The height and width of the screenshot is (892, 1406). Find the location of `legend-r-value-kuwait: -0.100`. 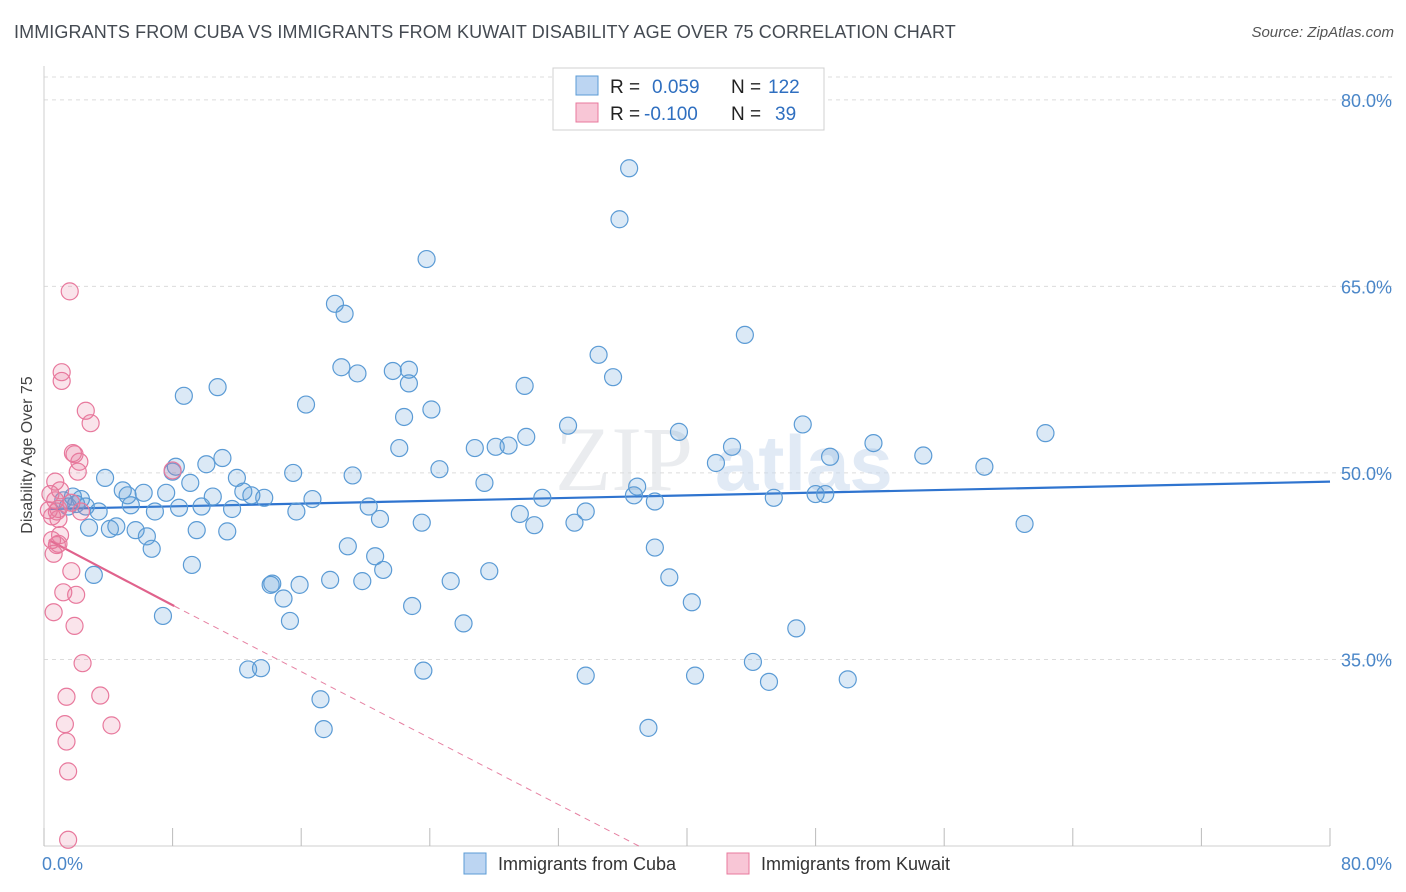

legend-r-value-kuwait: -0.100 is located at coordinates (671, 114).